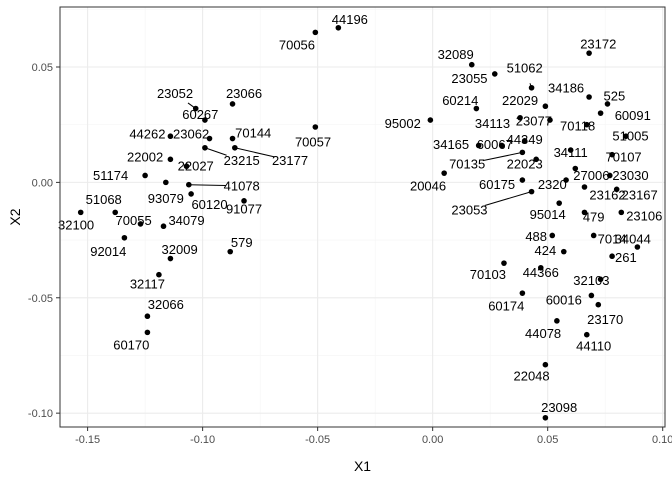 The image size is (672, 480). What do you see at coordinates (110, 175) in the screenshot?
I see `point-label: 51174` at bounding box center [110, 175].